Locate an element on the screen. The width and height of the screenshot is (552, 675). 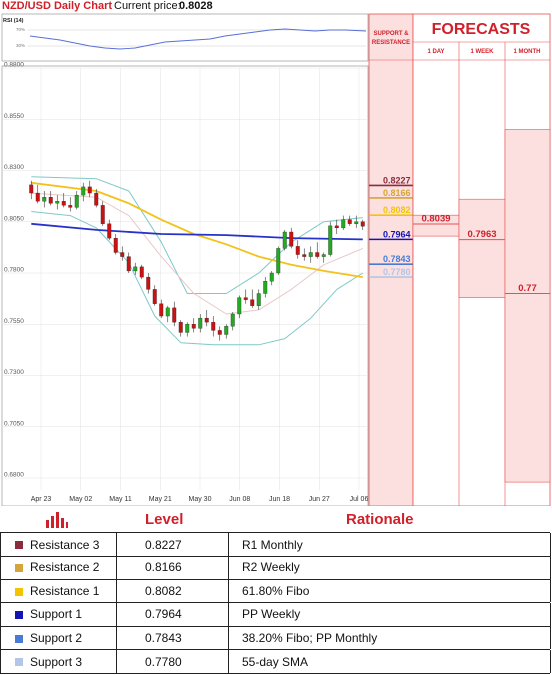
rationale-text: 55-day SMA is located at coordinates (275, 661).